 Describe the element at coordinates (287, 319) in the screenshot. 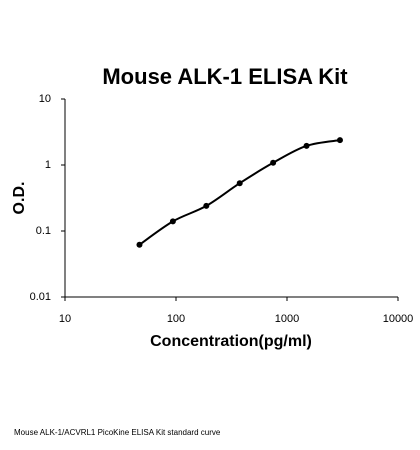

I see `x-tick-label: 1000` at that location.